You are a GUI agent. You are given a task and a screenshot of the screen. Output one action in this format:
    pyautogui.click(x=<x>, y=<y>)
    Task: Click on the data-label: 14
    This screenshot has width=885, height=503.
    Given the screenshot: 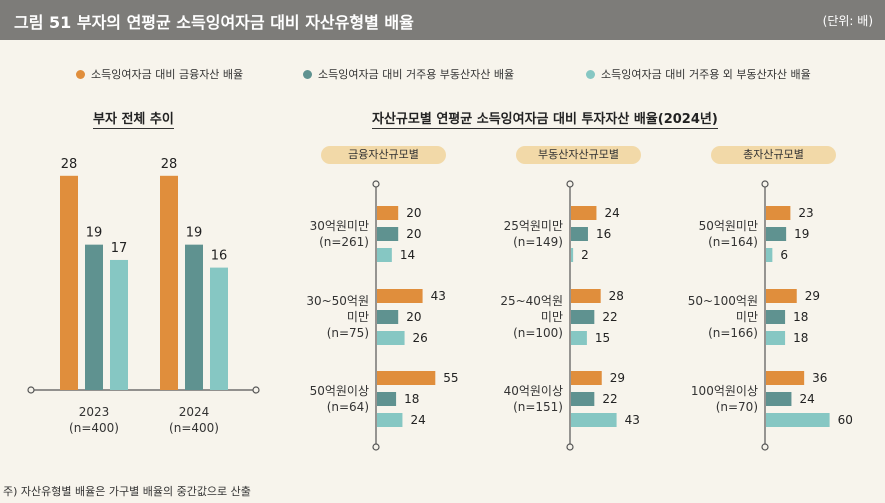 What is the action you would take?
    pyautogui.click(x=407, y=255)
    